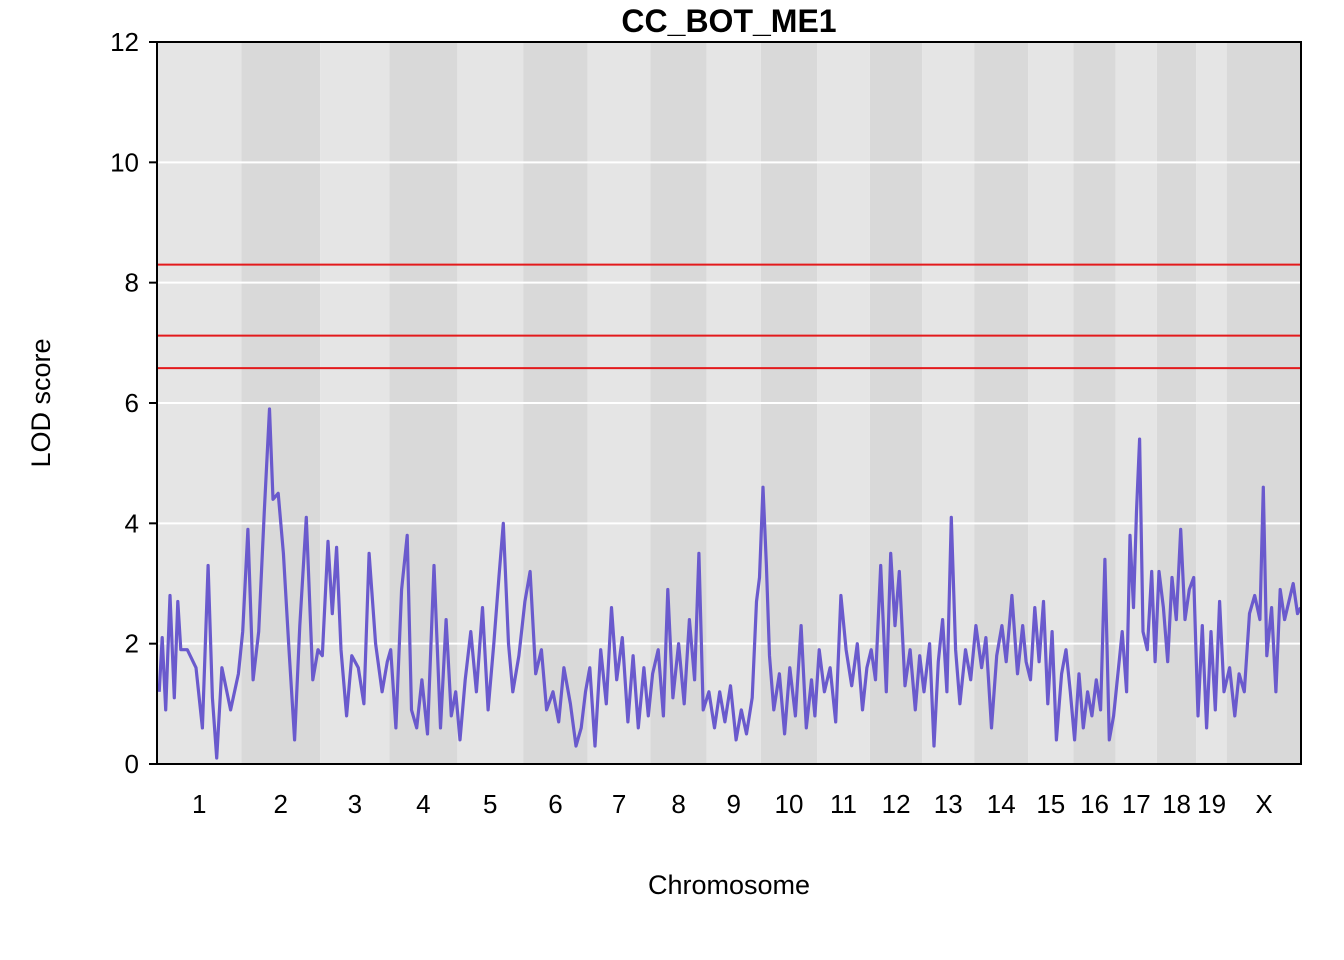 Image resolution: width=1344 pixels, height=960 pixels. Describe the element at coordinates (1211, 804) in the screenshot. I see `x-tick-label-19: 19` at that location.